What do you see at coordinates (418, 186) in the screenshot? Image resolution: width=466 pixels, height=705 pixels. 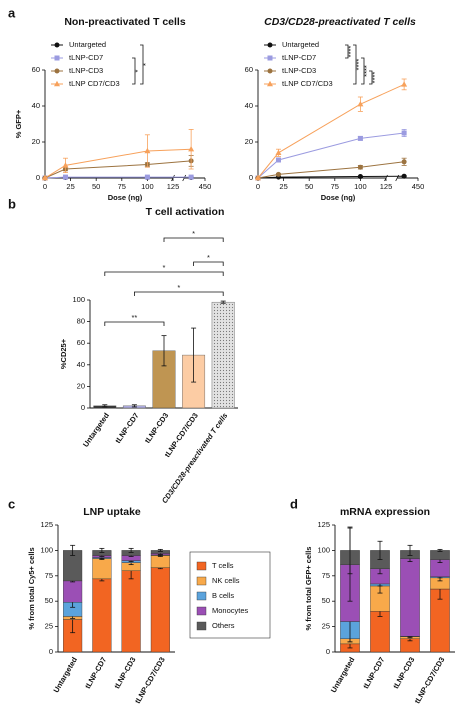 I see `x-tick-label: 450` at bounding box center [418, 186].